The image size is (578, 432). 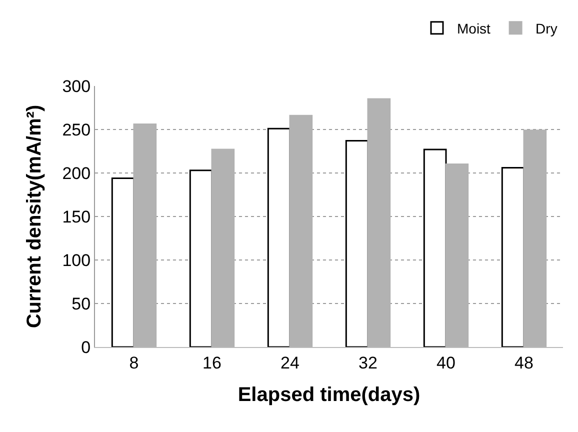 I want to click on x-tick-label: 40, so click(x=446, y=362).